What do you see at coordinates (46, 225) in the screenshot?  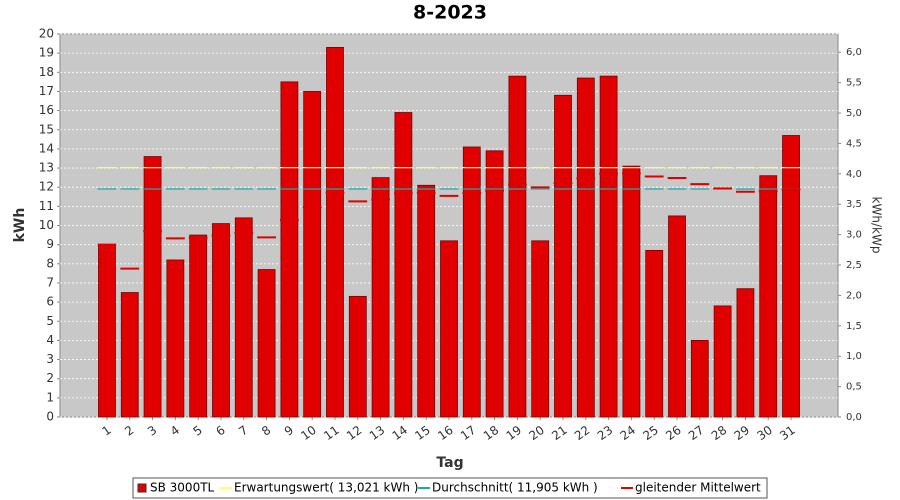 I see `y-tick-label: 10` at bounding box center [46, 225].